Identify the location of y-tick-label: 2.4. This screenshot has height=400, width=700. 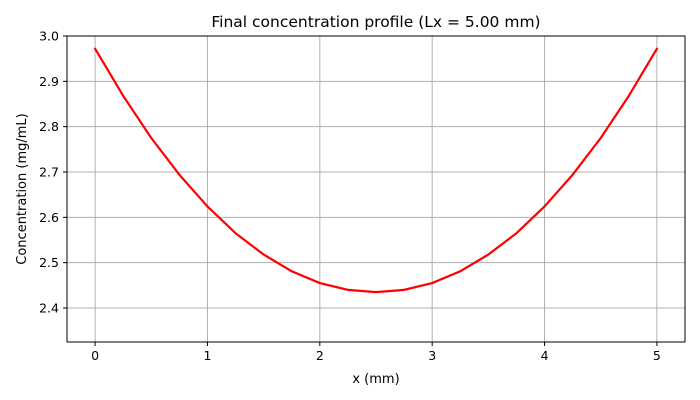
(49, 308).